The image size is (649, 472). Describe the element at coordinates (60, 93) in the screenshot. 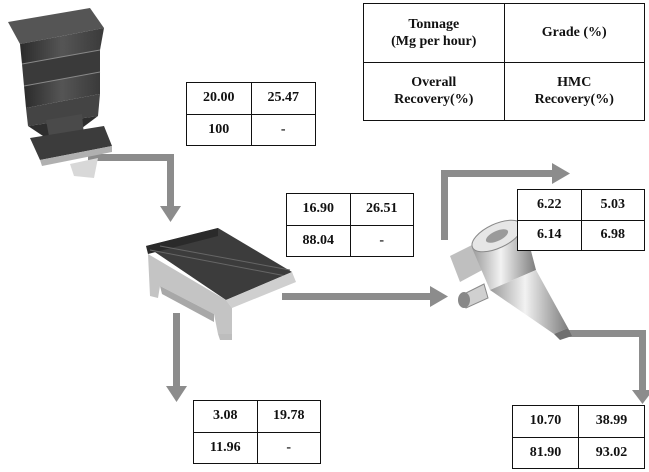

I see `hopper-icon` at that location.